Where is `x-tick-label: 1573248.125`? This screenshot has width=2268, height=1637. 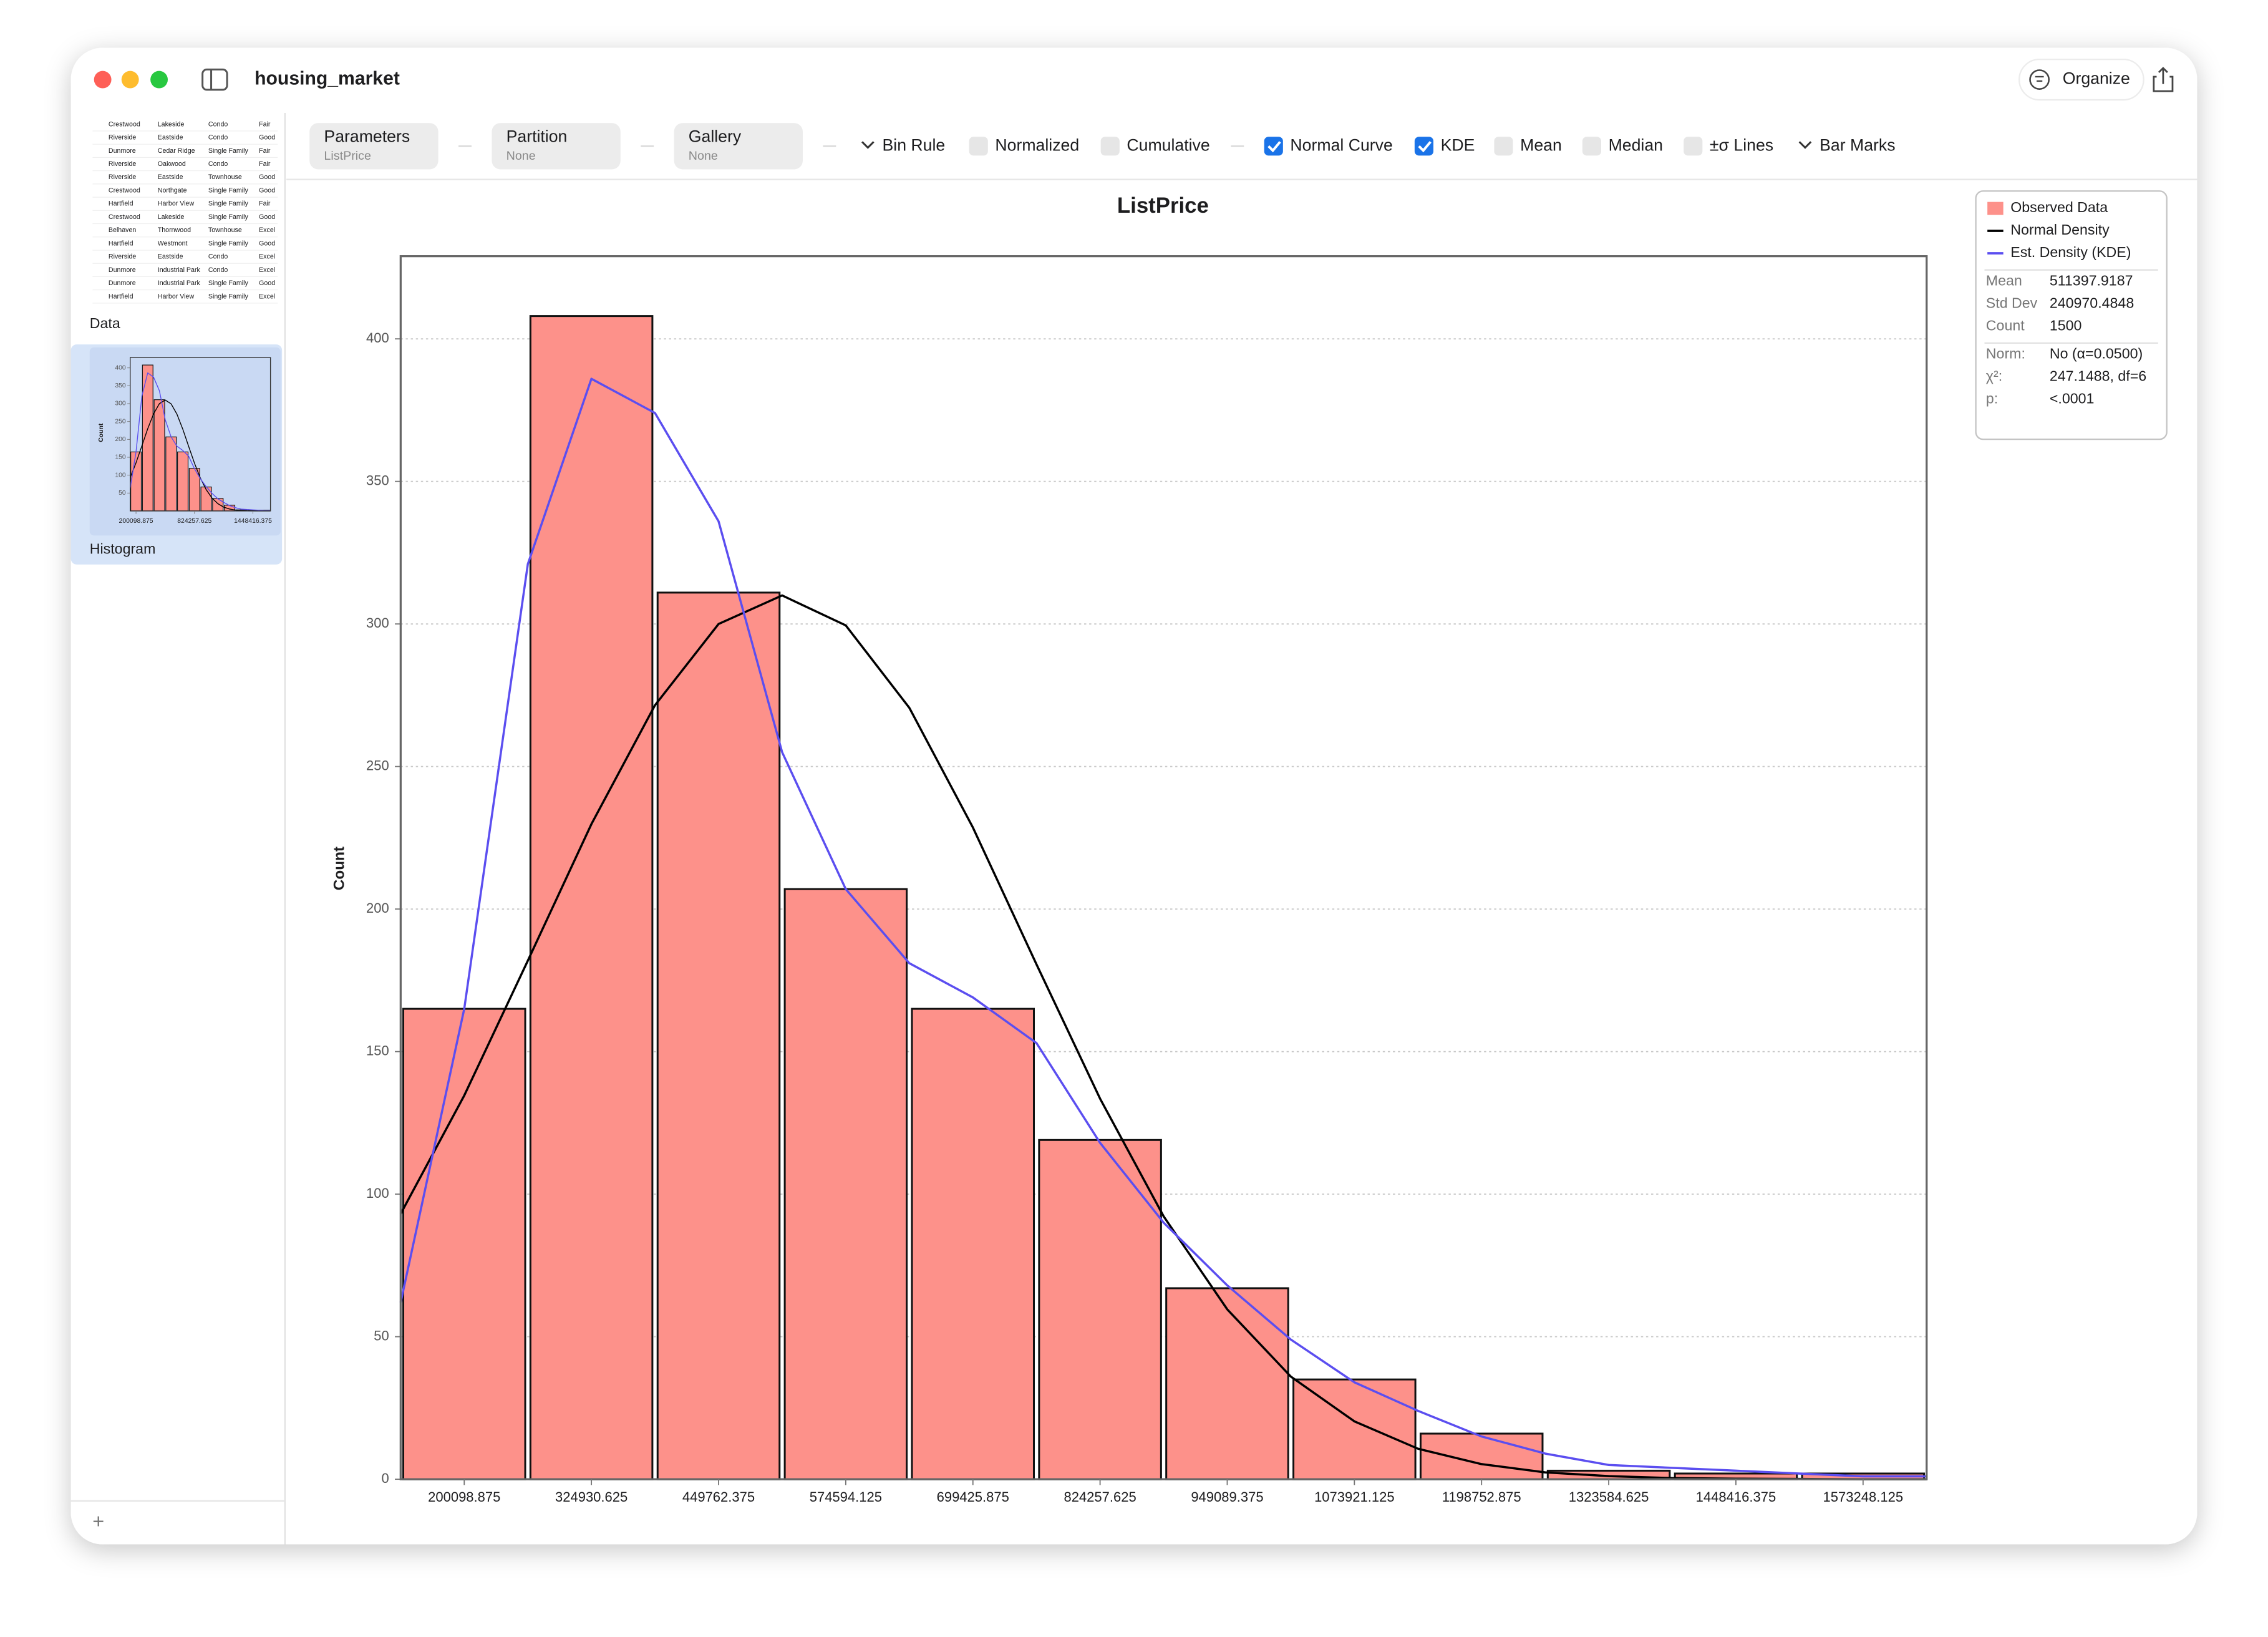
x-tick-label: 1573248.125 is located at coordinates (1864, 1497).